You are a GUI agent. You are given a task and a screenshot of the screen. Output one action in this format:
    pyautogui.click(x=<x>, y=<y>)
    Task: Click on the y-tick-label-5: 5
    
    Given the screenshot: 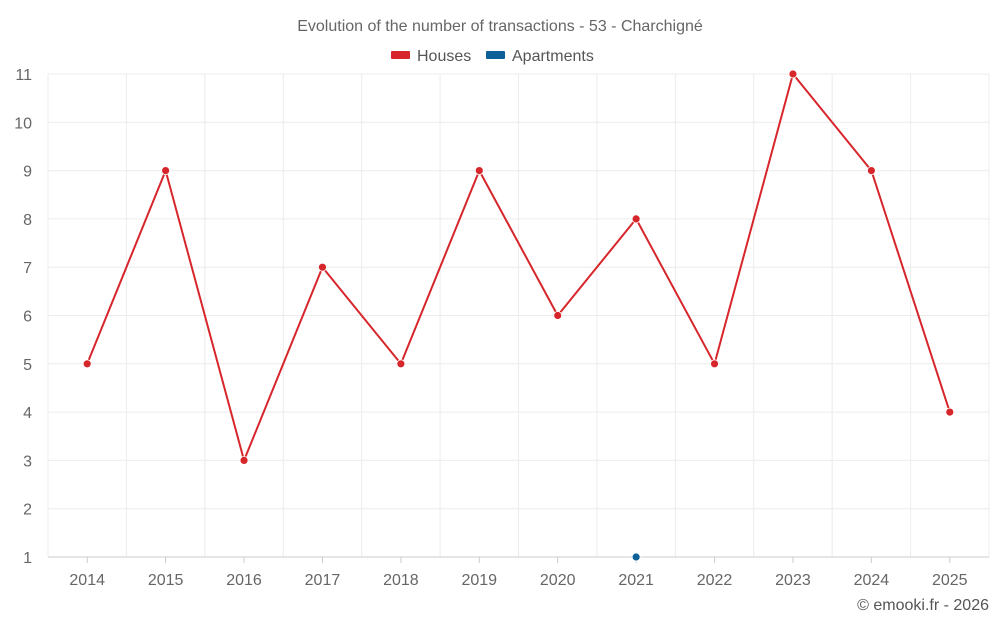 What is the action you would take?
    pyautogui.click(x=27, y=365)
    